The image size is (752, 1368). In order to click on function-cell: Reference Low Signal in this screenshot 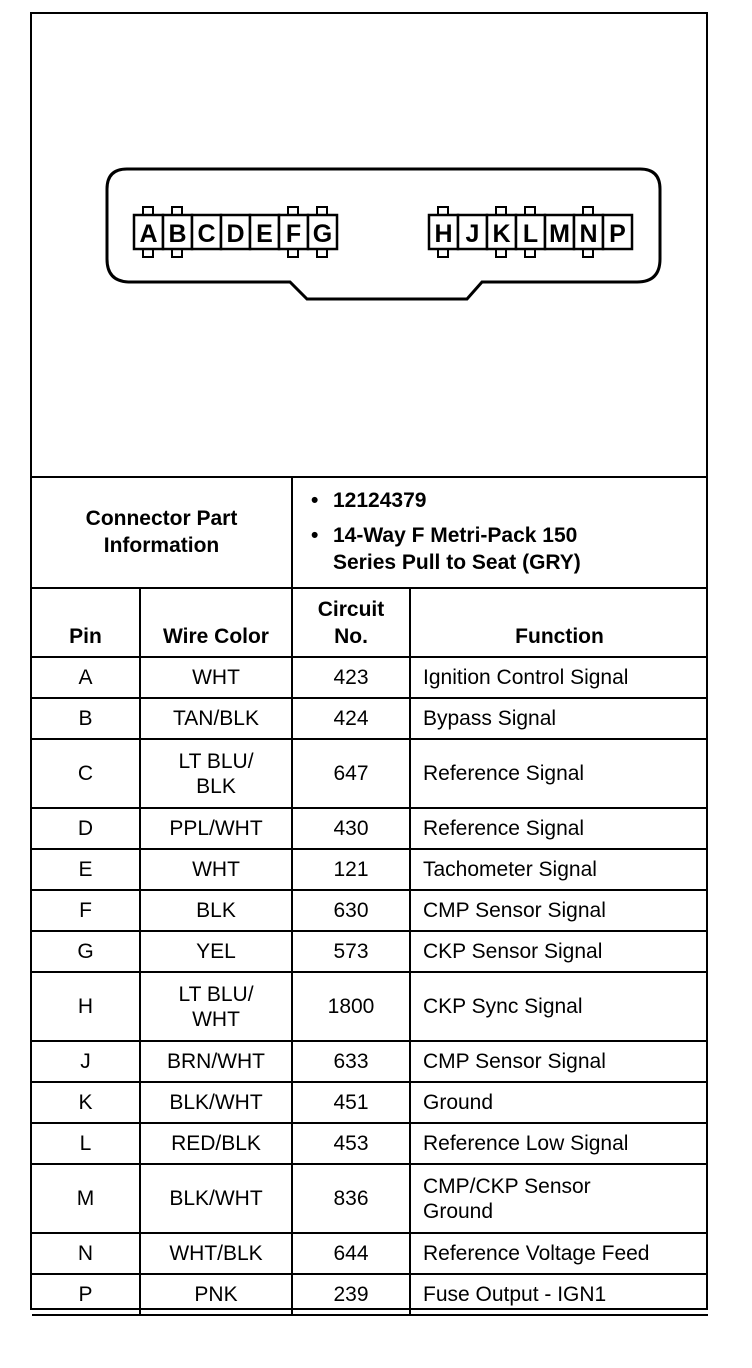, I will do `click(558, 1143)`.